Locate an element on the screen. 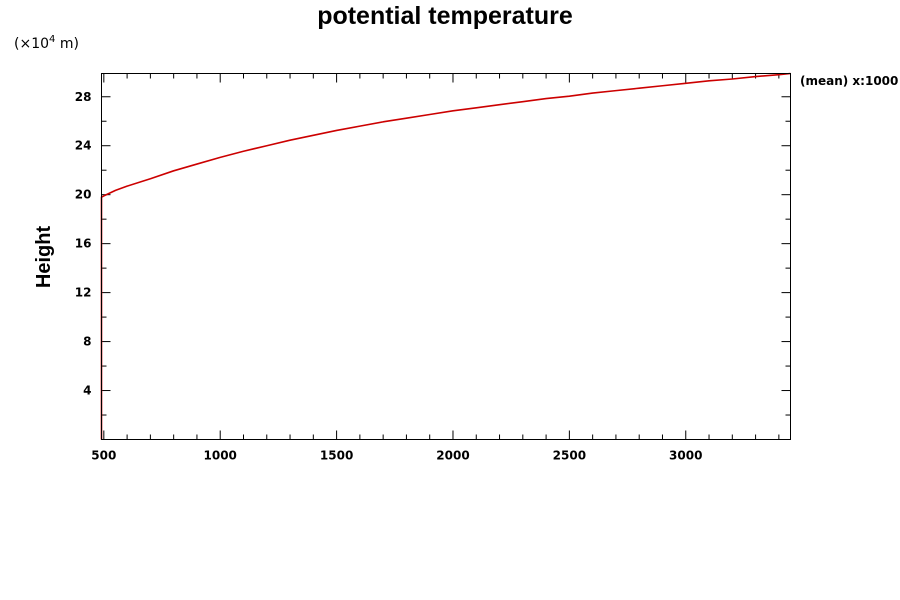 This screenshot has height=600, width=900. y-tick-label: 20 is located at coordinates (83, 195).